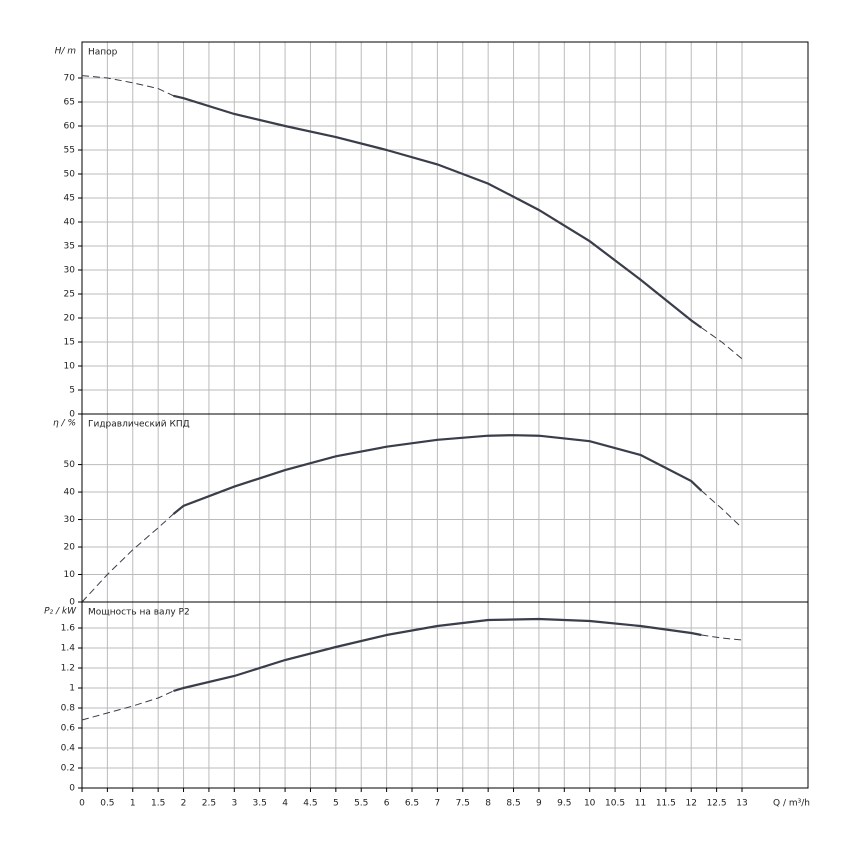  I want to click on y-tick-label: 0.4, so click(68, 749).